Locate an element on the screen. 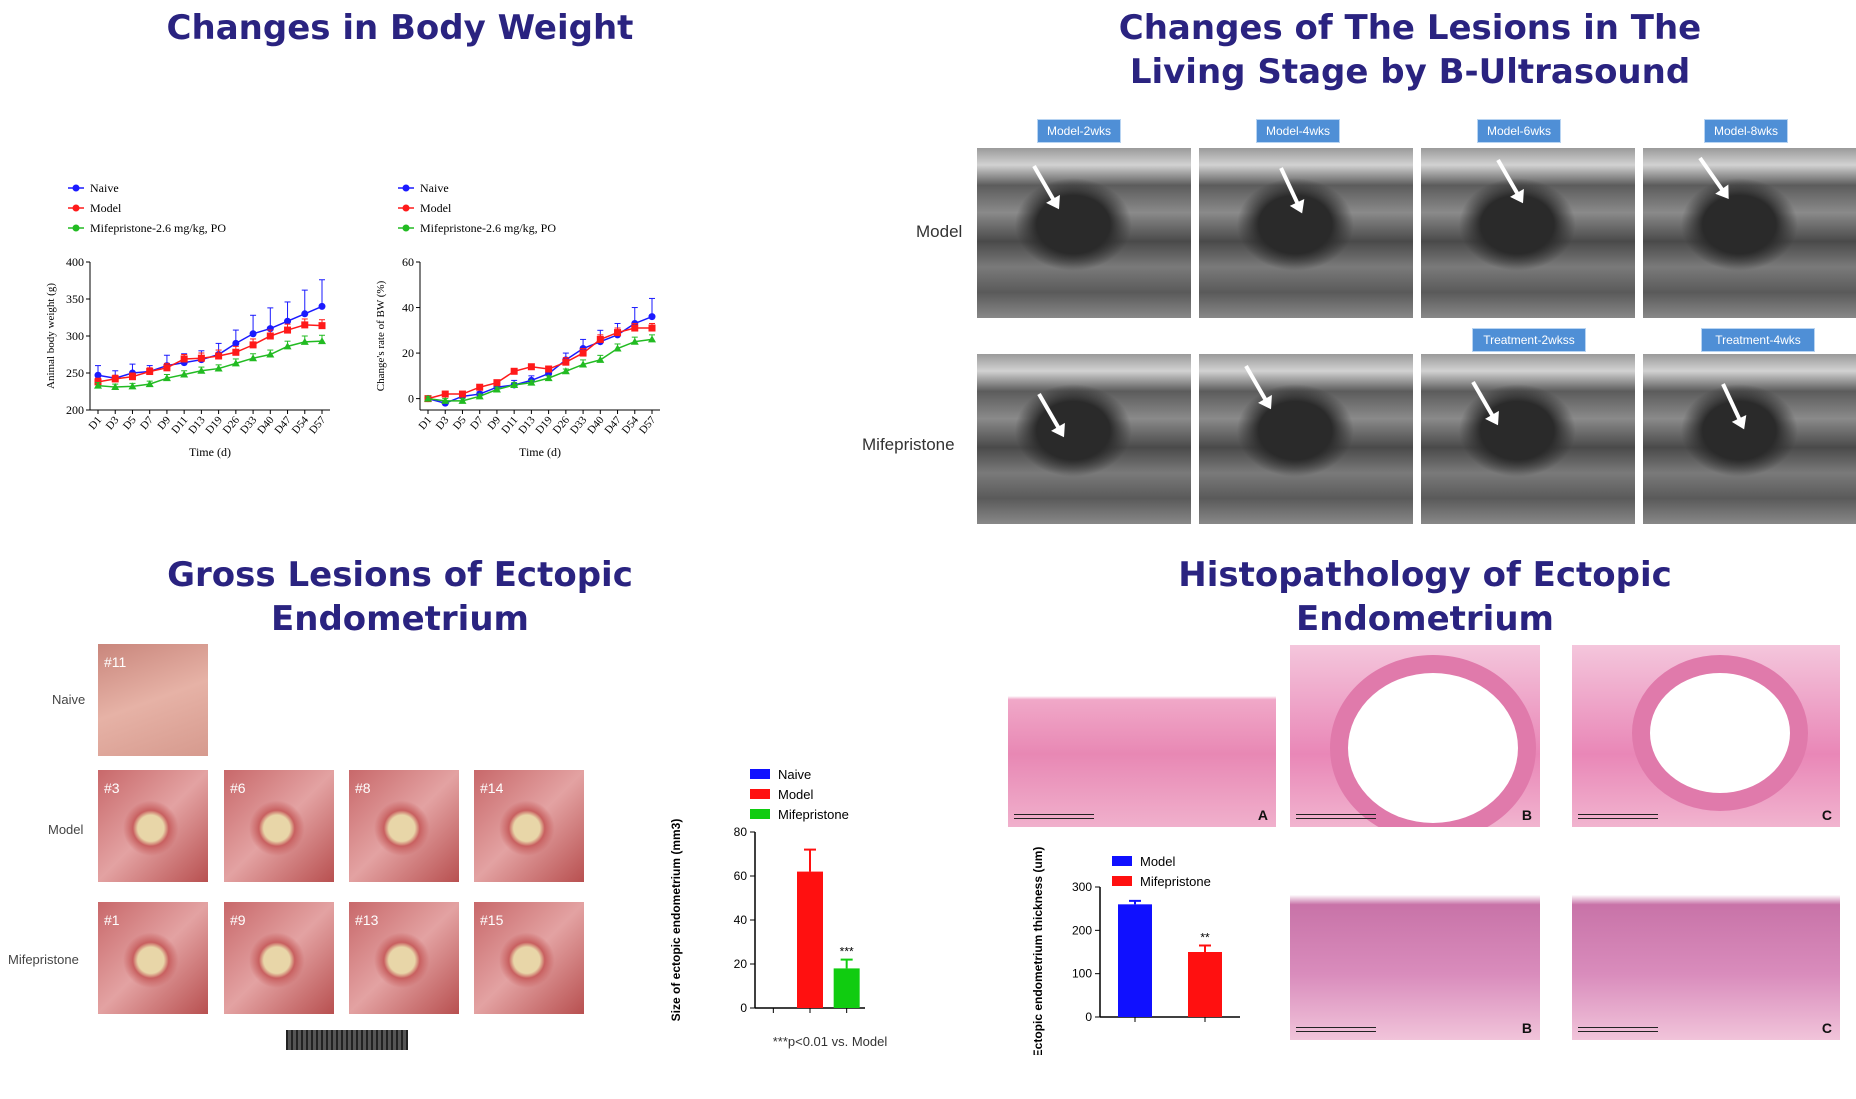  gross-lesion-photo: #6 is located at coordinates (279, 826).